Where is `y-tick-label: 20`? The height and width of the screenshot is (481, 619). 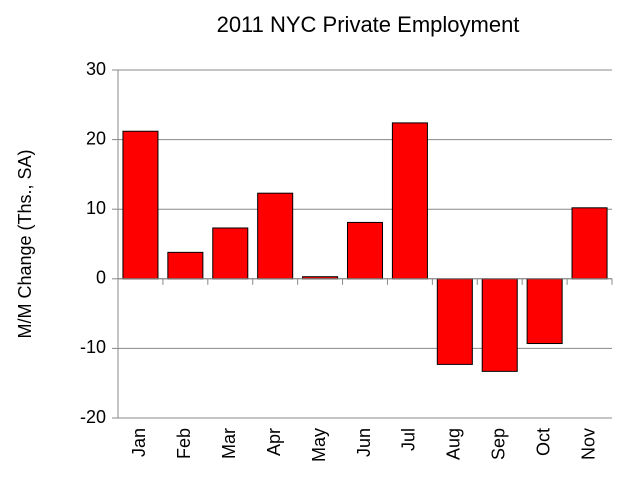 y-tick-label: 20 is located at coordinates (96, 138).